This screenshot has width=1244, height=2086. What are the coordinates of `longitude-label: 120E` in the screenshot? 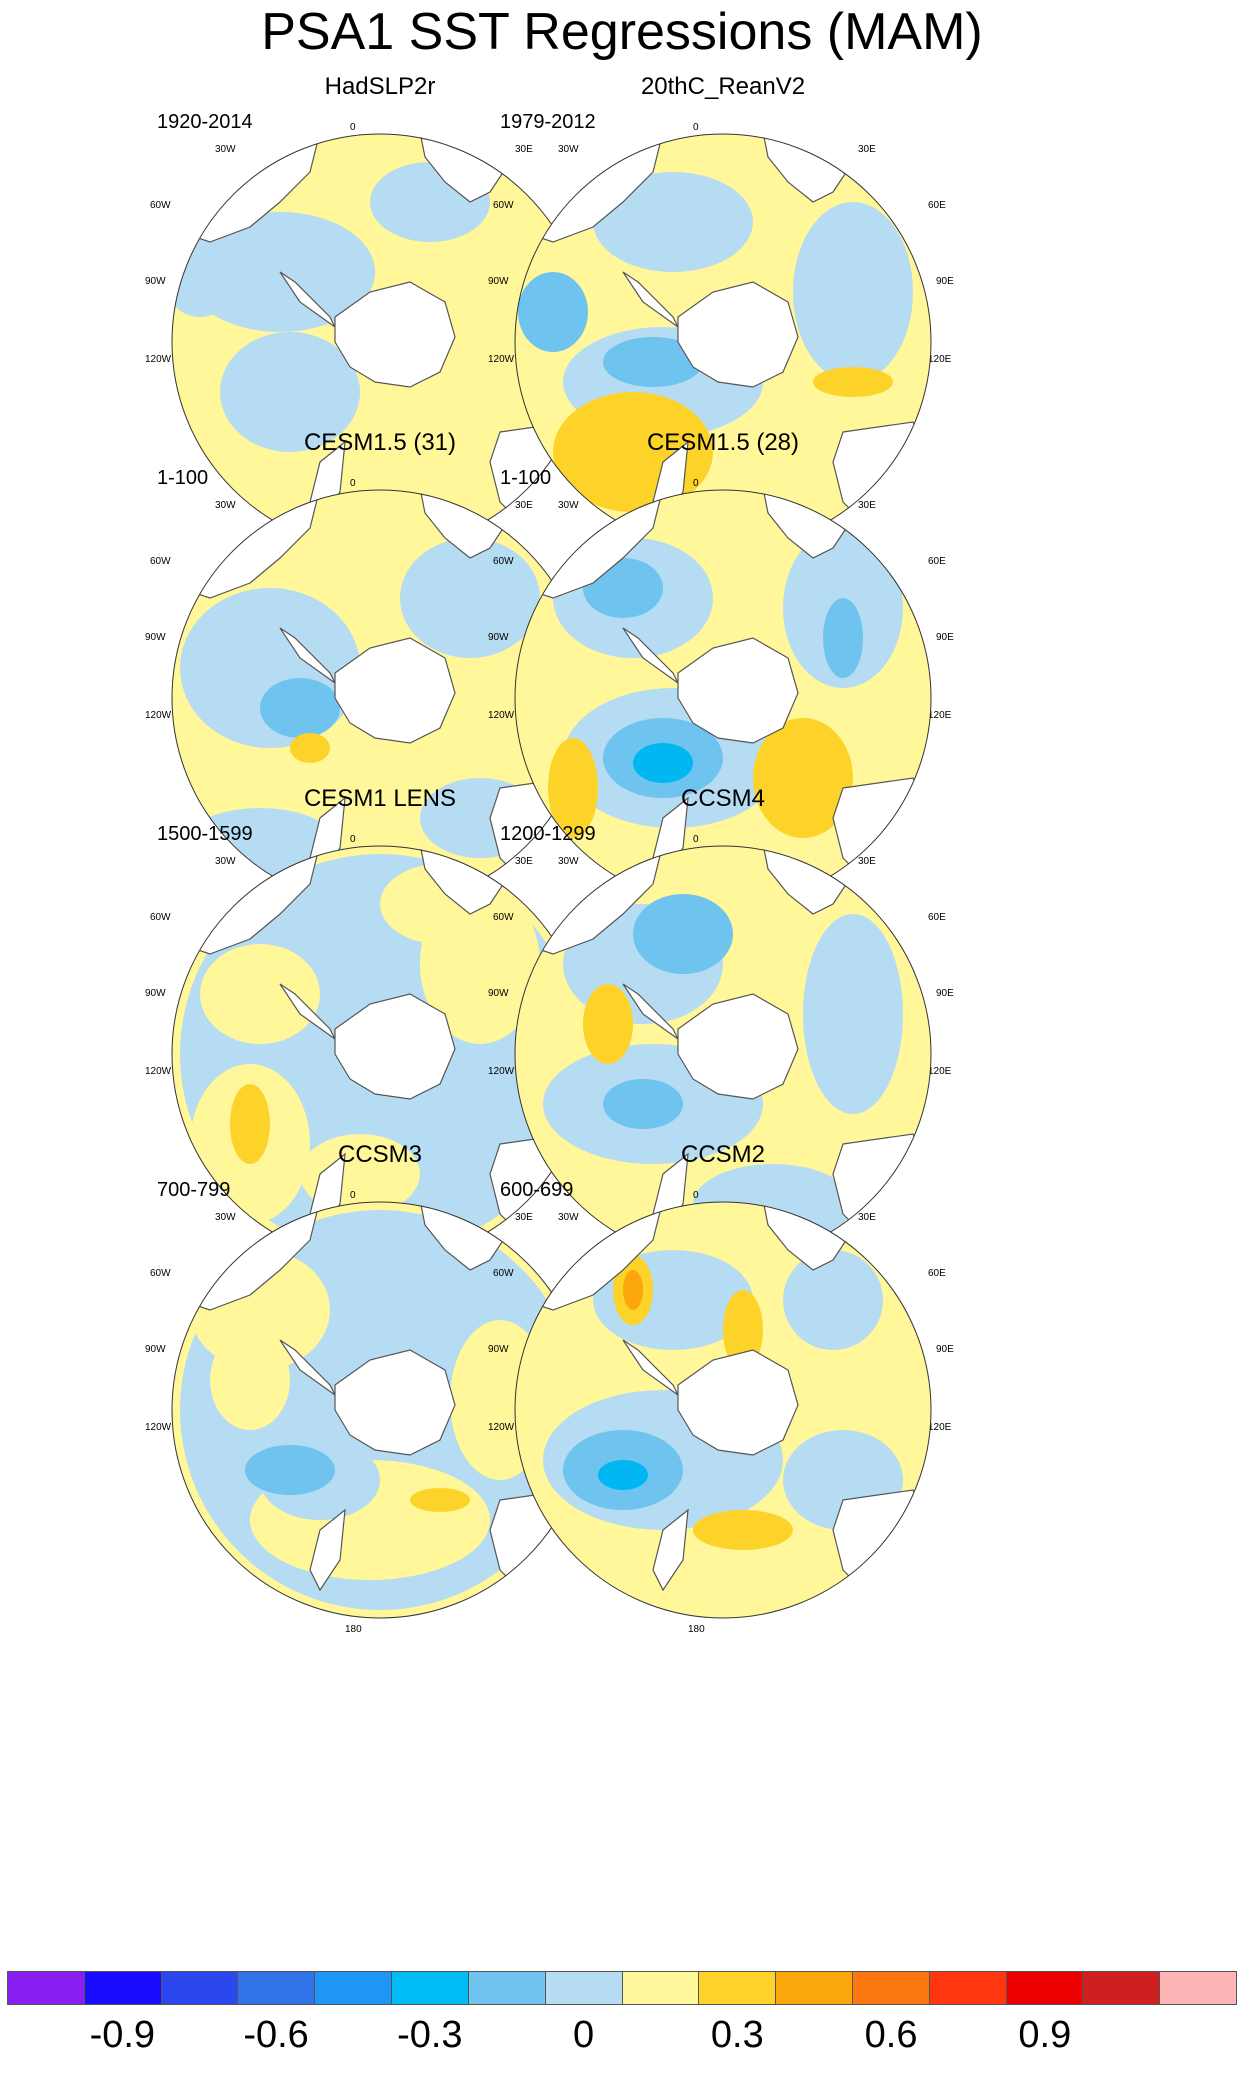 It's located at (940, 1427).